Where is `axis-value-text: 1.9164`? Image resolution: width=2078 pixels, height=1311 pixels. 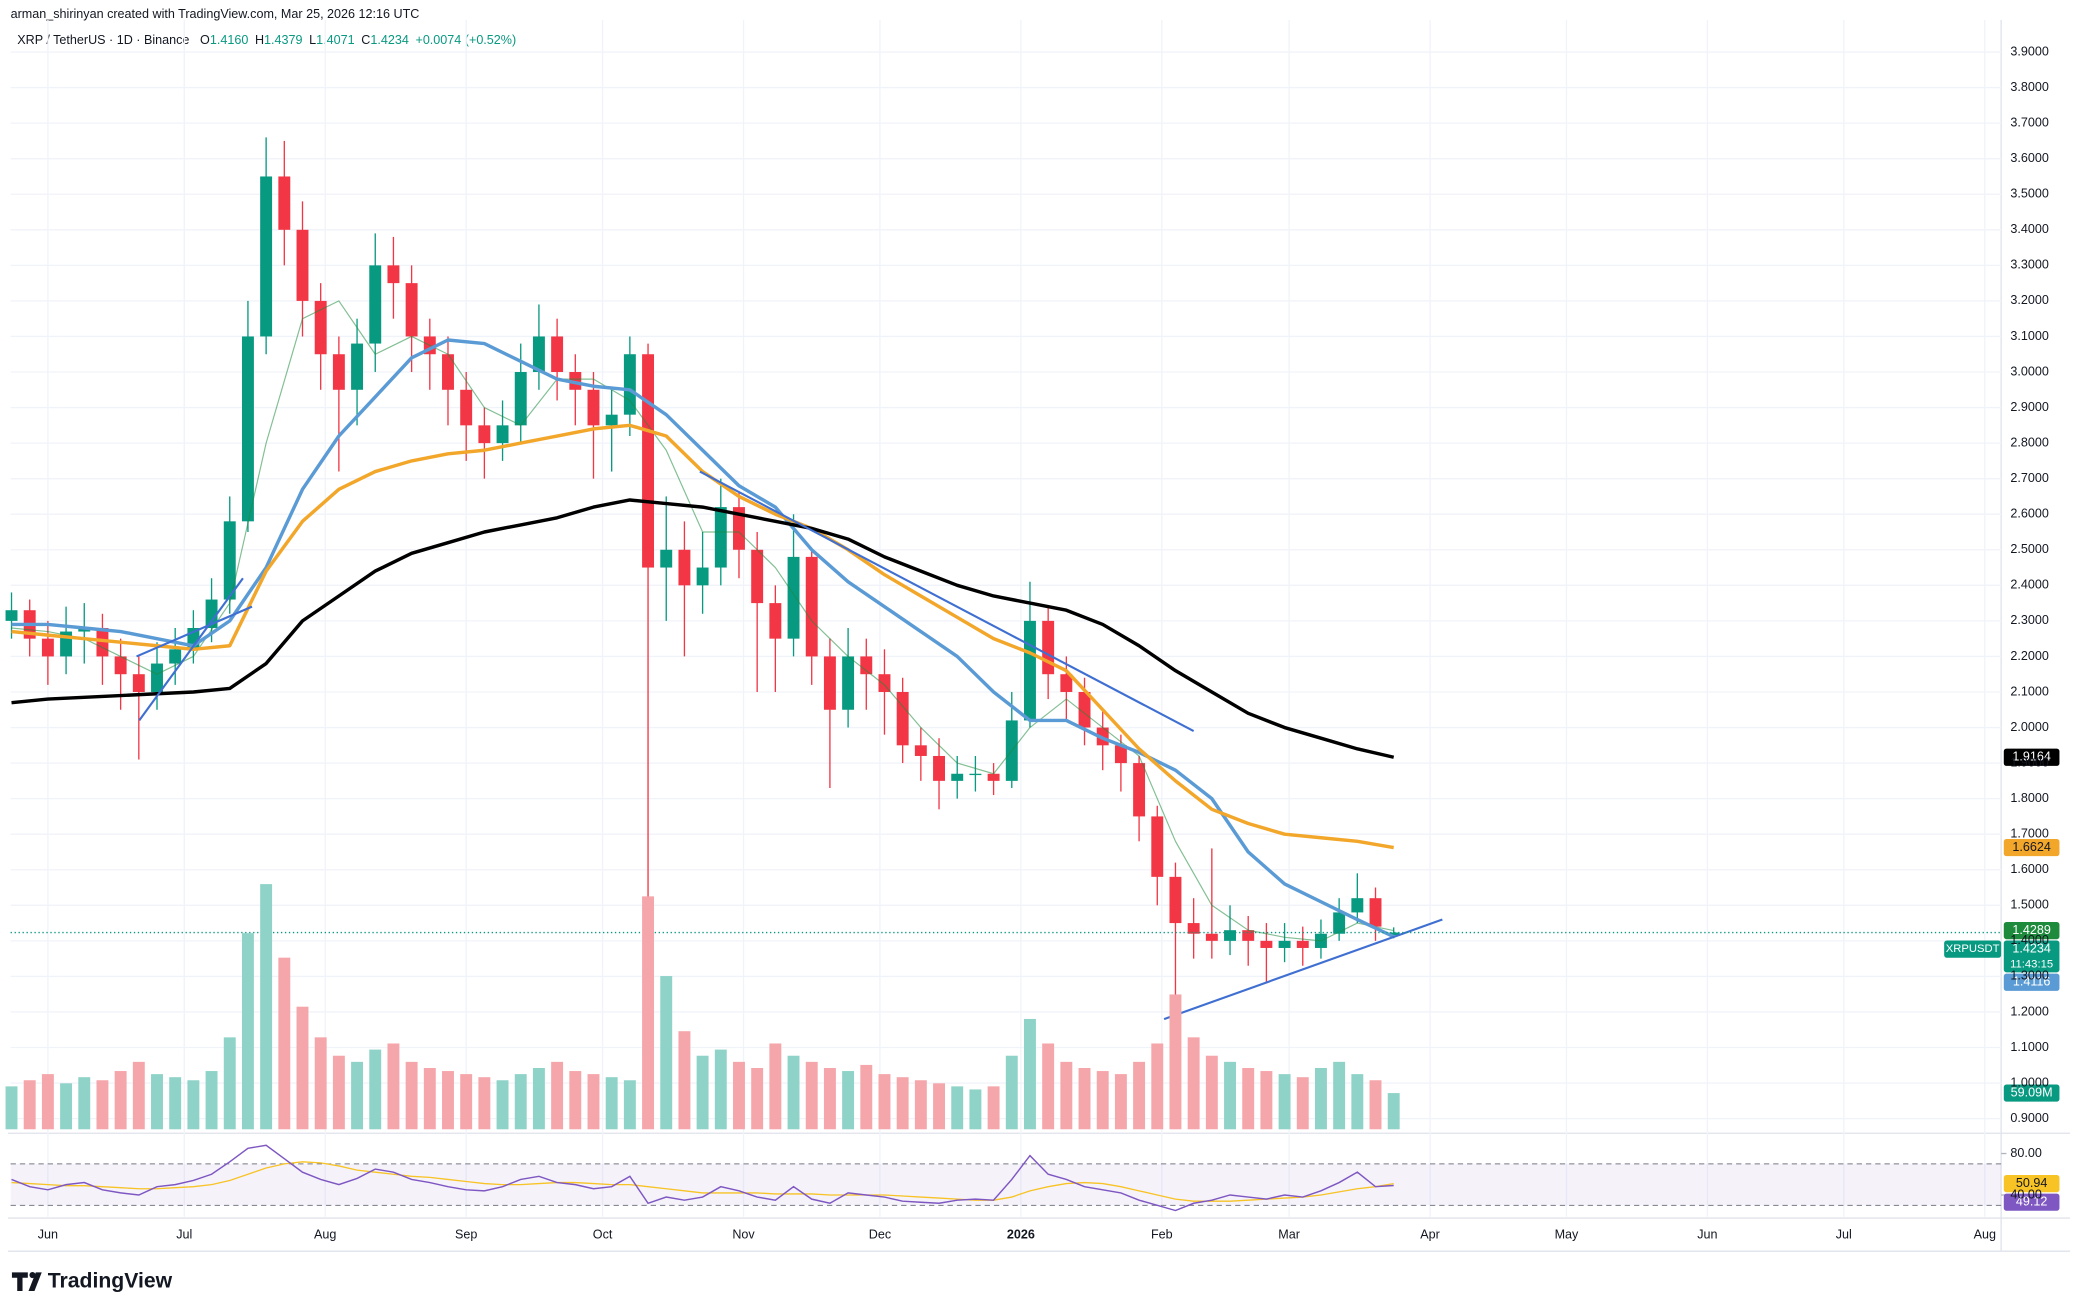 axis-value-text: 1.9164 is located at coordinates (2031, 757).